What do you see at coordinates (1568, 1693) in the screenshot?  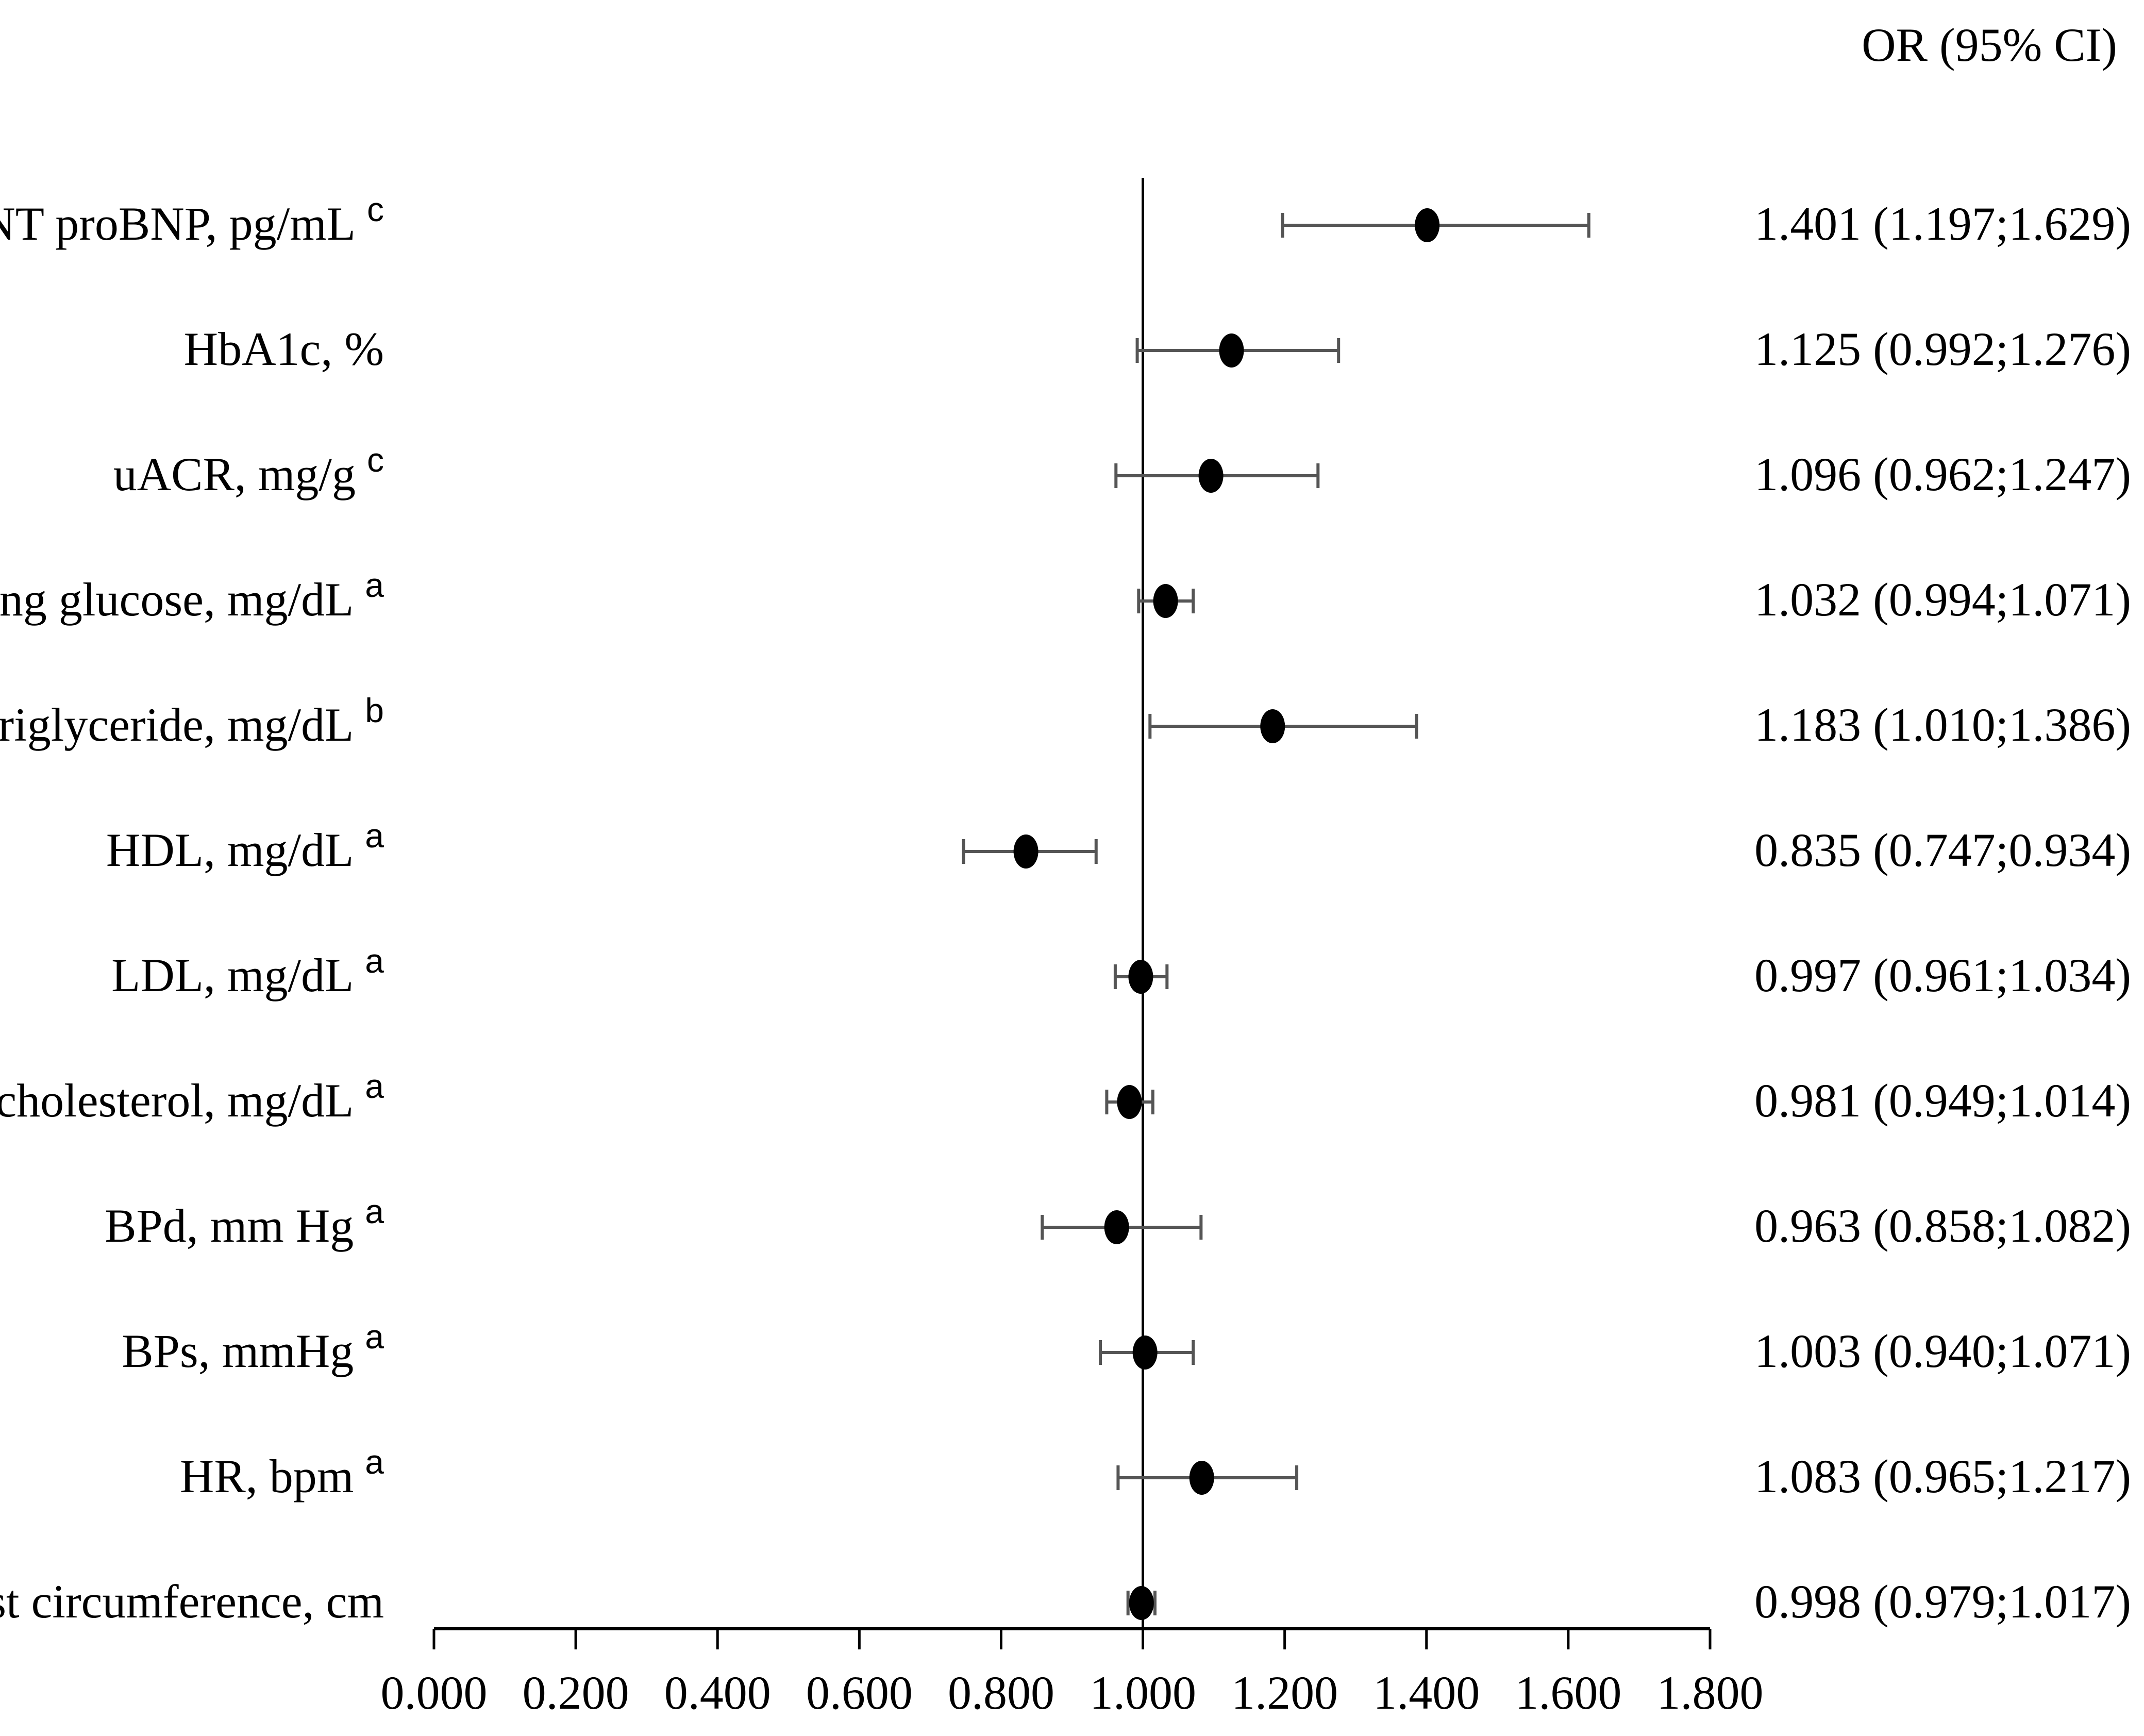 I see `x-tick-label: 1.600` at bounding box center [1568, 1693].